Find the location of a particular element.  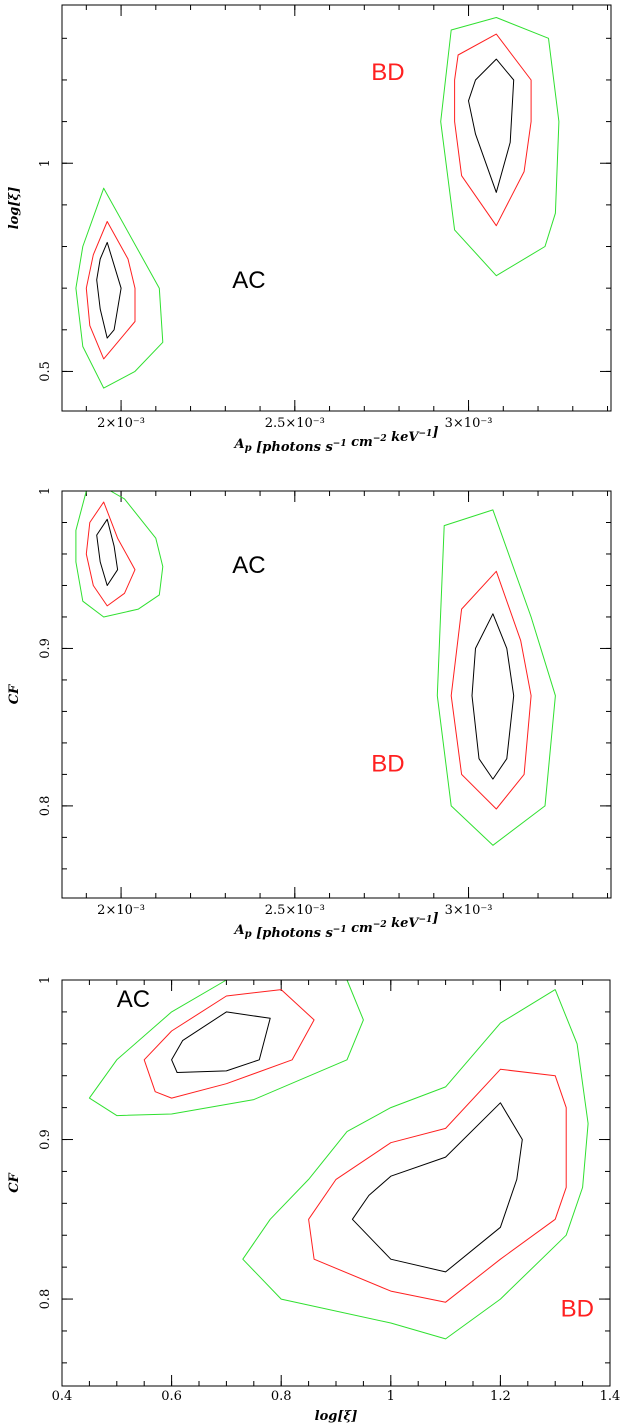

x-tick-label: 1.2 is located at coordinates (500, 1396).